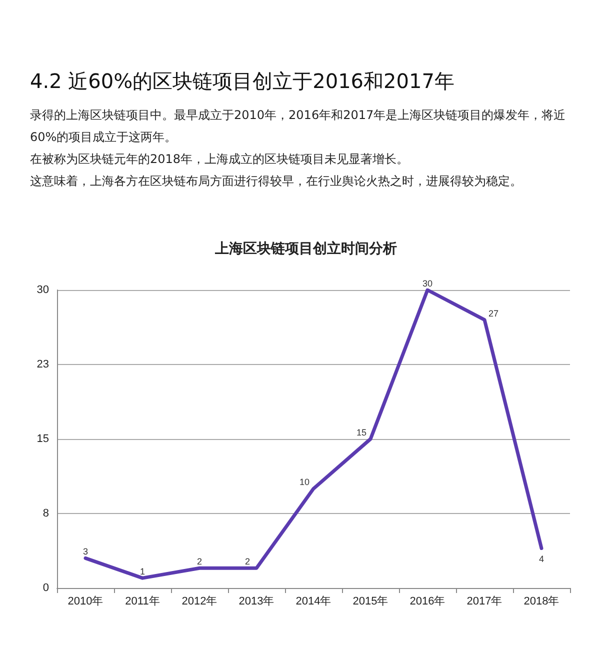 The height and width of the screenshot is (661, 612). I want to click on y-tick-label: 23, so click(42, 364).